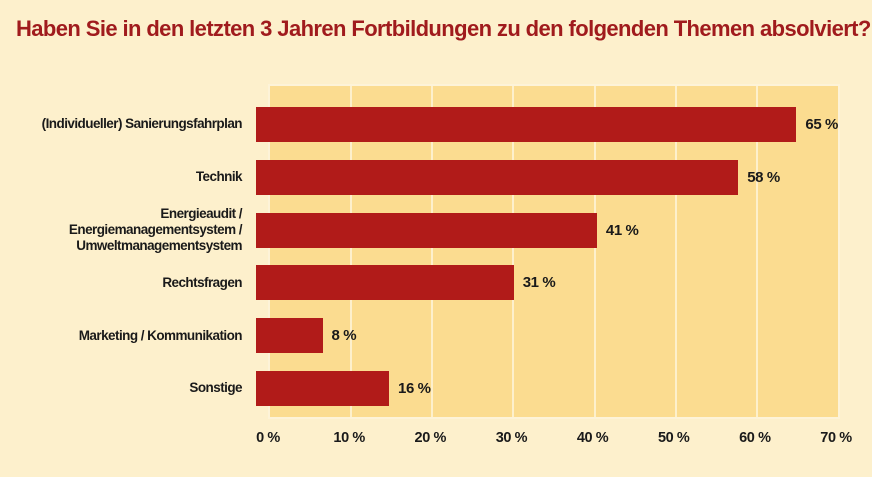 The width and height of the screenshot is (872, 477). I want to click on x-tick-label: 60 %, so click(755, 438).